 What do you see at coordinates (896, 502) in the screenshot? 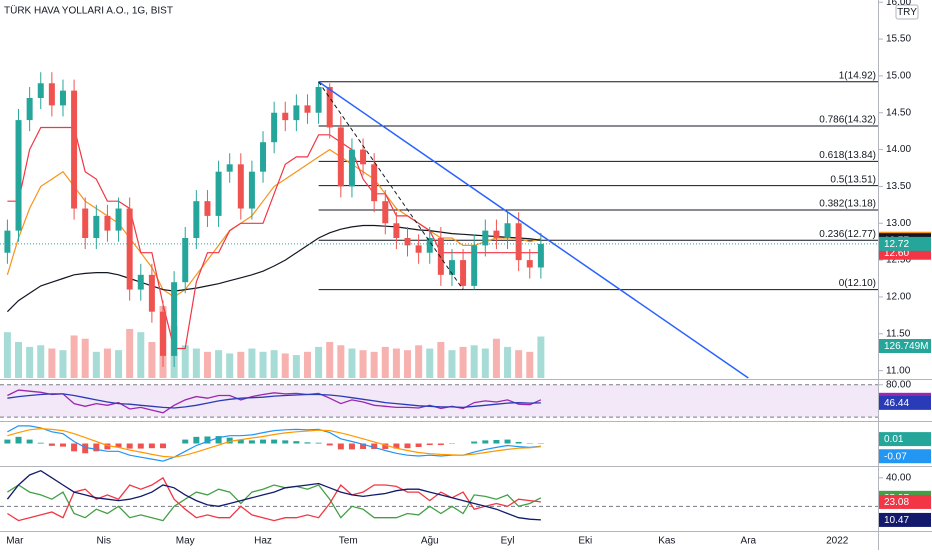
I see `indicator-last-badge-label: 23.08` at bounding box center [896, 502].